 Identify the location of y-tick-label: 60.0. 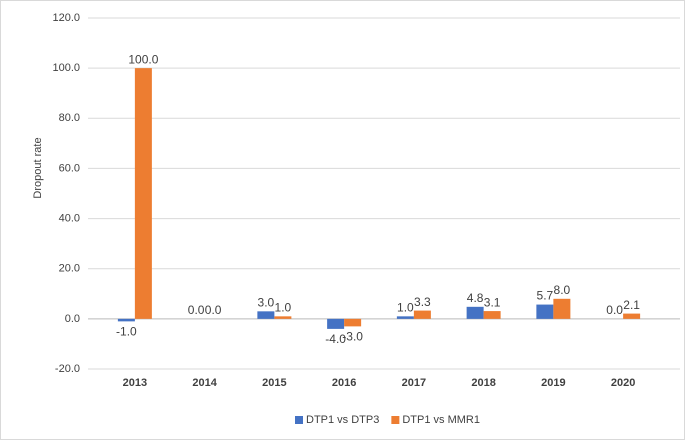
(69, 168).